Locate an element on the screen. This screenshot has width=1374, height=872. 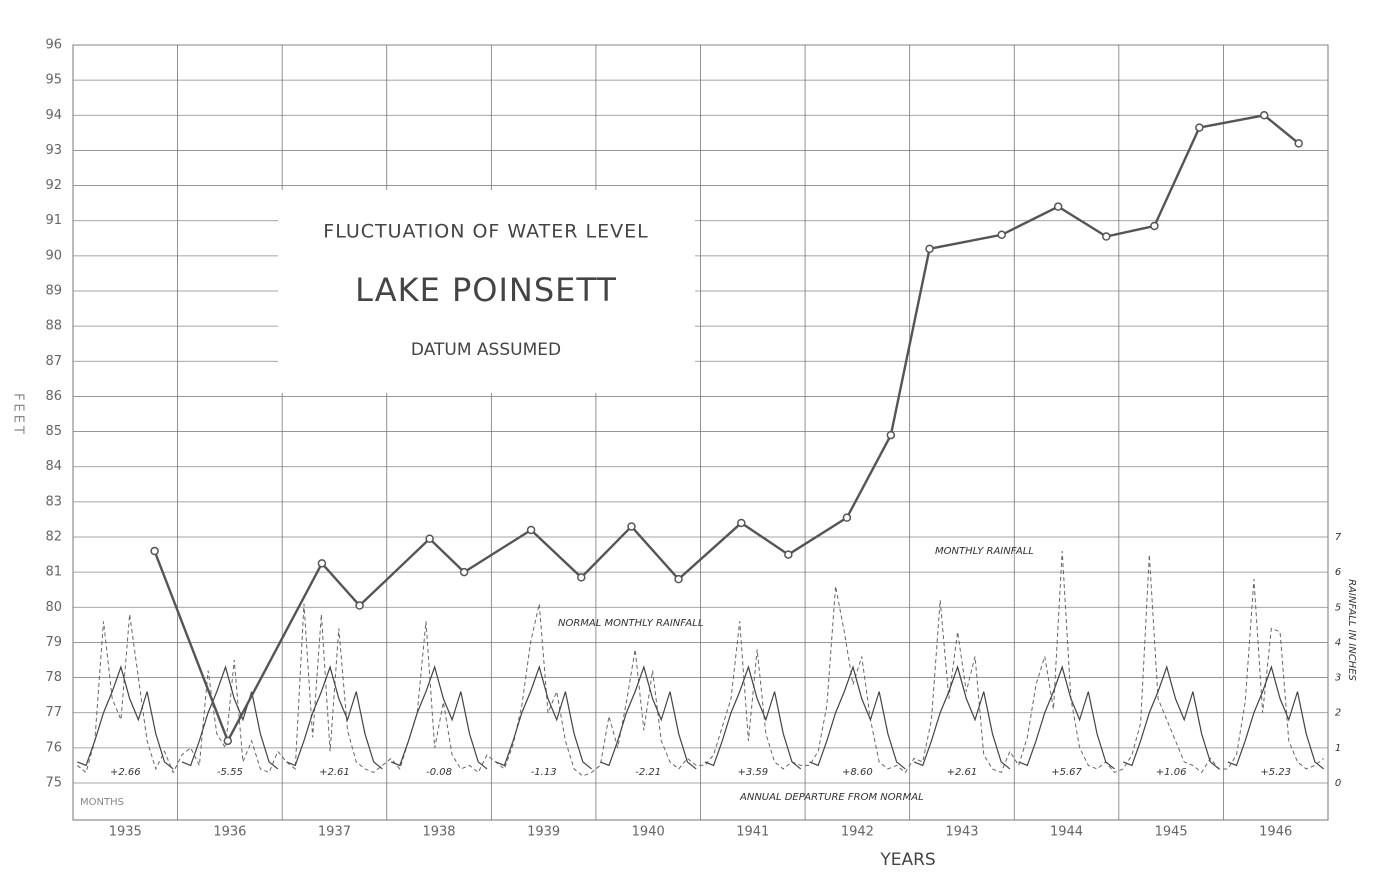
y-tick-label: 92 is located at coordinates (53, 185).